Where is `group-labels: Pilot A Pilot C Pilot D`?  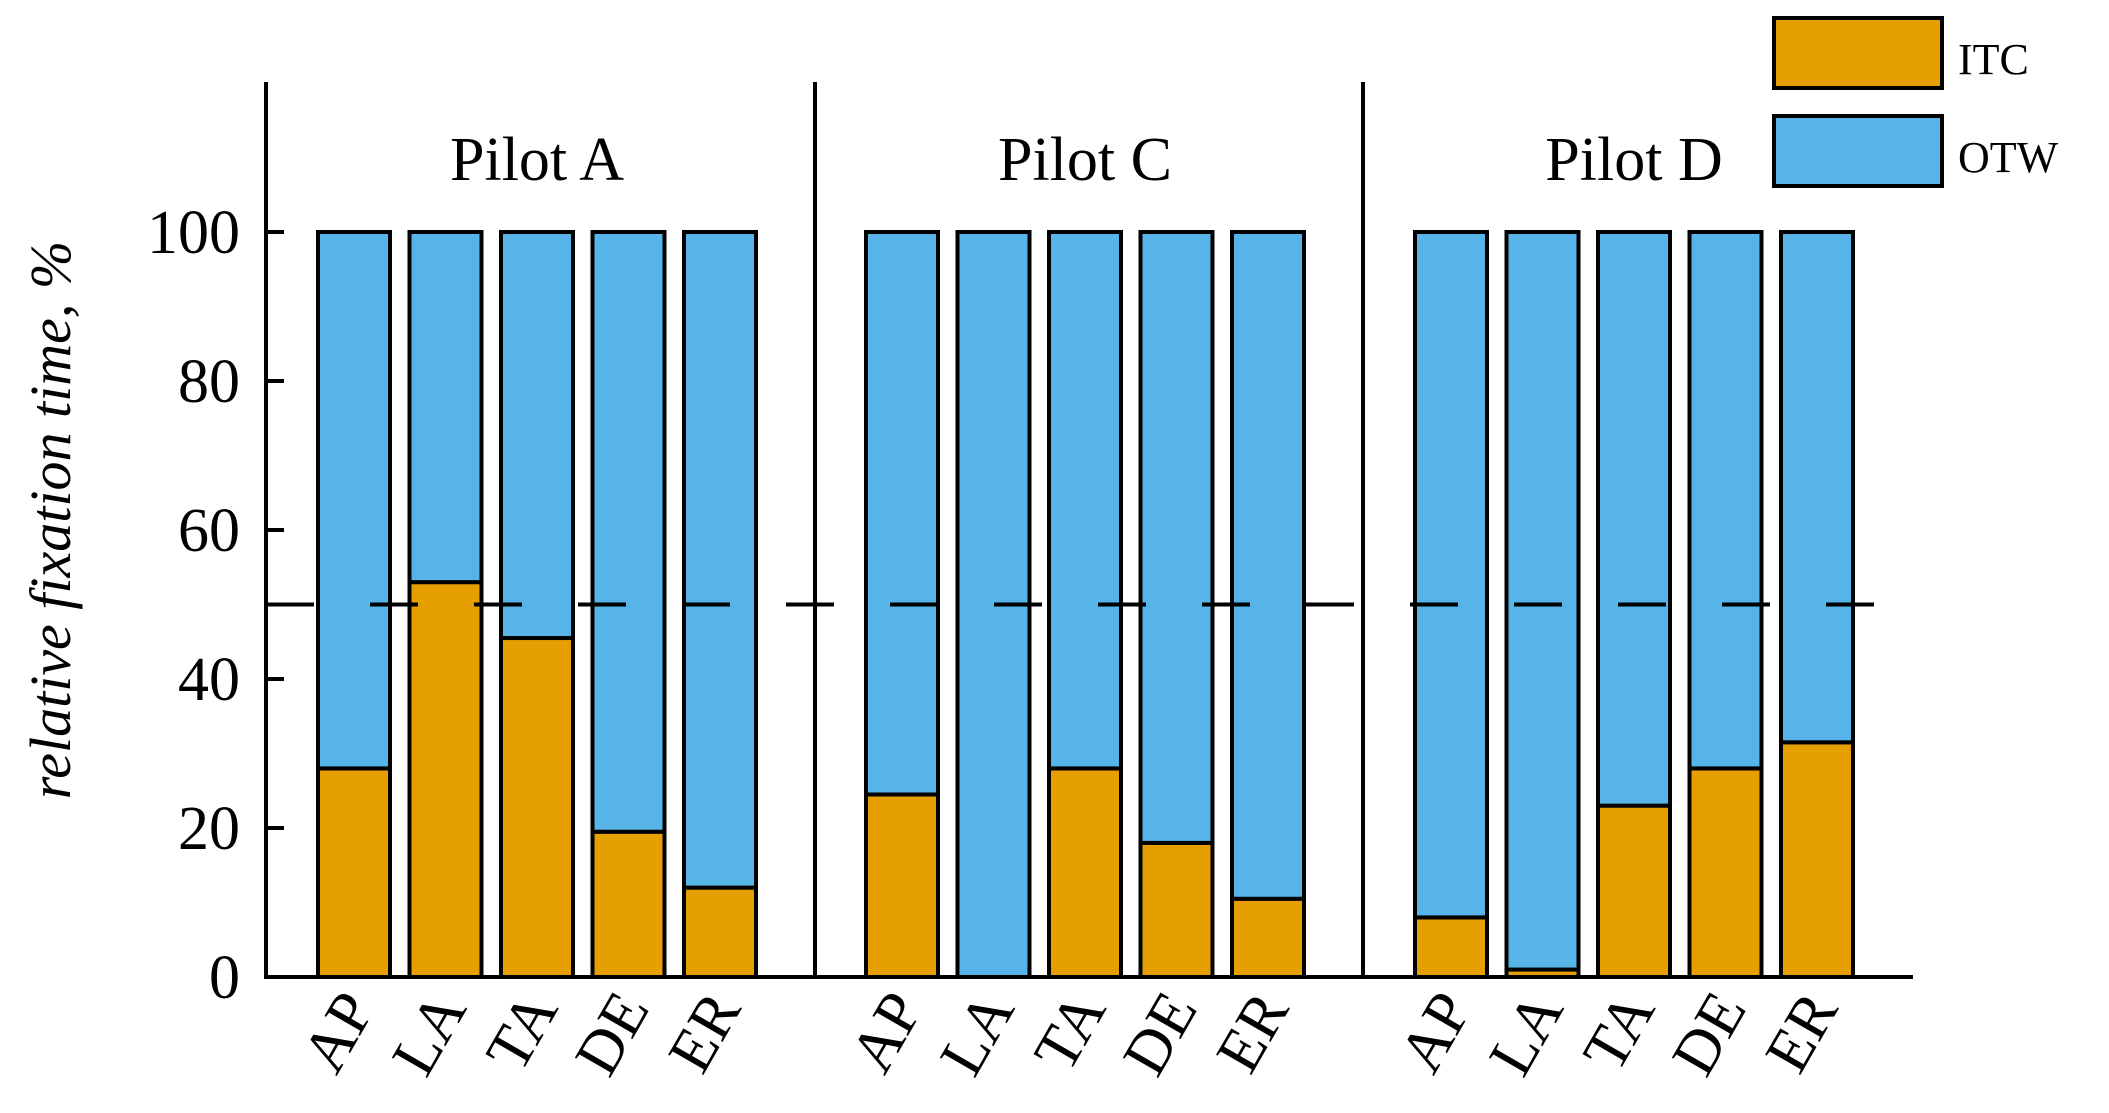
group-labels: Pilot A Pilot C Pilot D is located at coordinates (1086, 160).